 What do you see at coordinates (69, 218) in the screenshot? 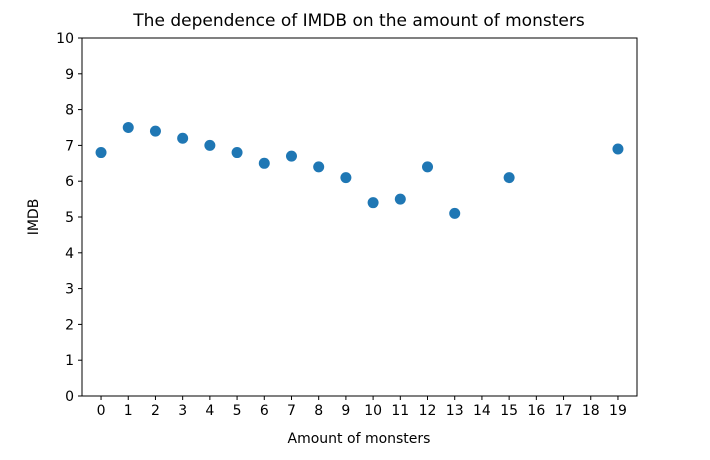
I see `y-tick-label: 5` at bounding box center [69, 218].